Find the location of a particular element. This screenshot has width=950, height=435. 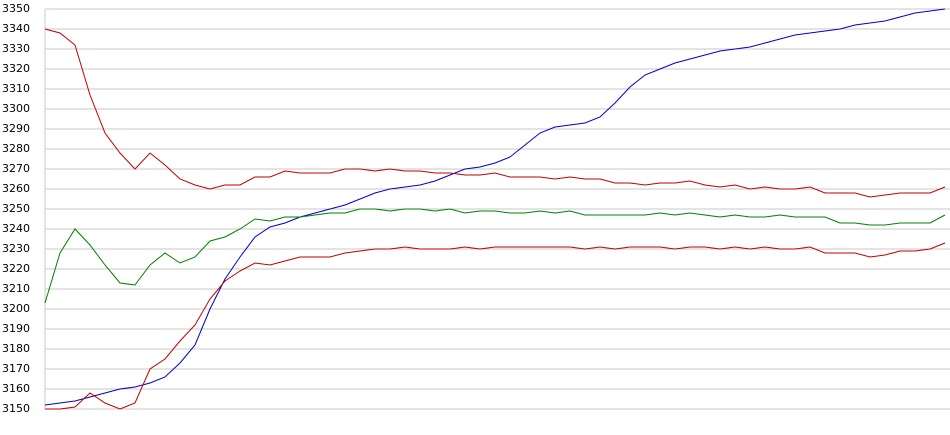

y-tick-label: 3160 is located at coordinates (16, 388).